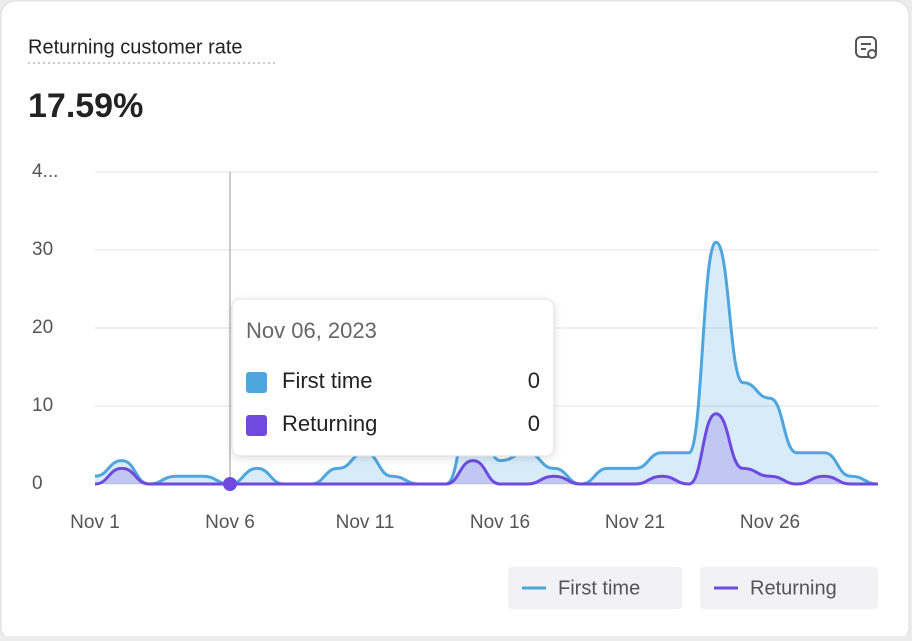  Describe the element at coordinates (85, 106) in the screenshot. I see `metric: 17.59%` at that location.